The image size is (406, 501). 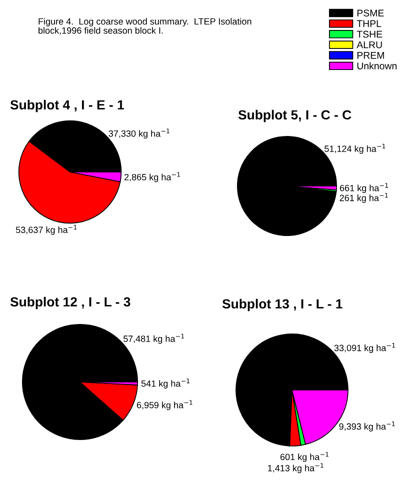 What do you see at coordinates (364, 198) in the screenshot?
I see `data-label: 261 kg ha$^{−1}$` at bounding box center [364, 198].